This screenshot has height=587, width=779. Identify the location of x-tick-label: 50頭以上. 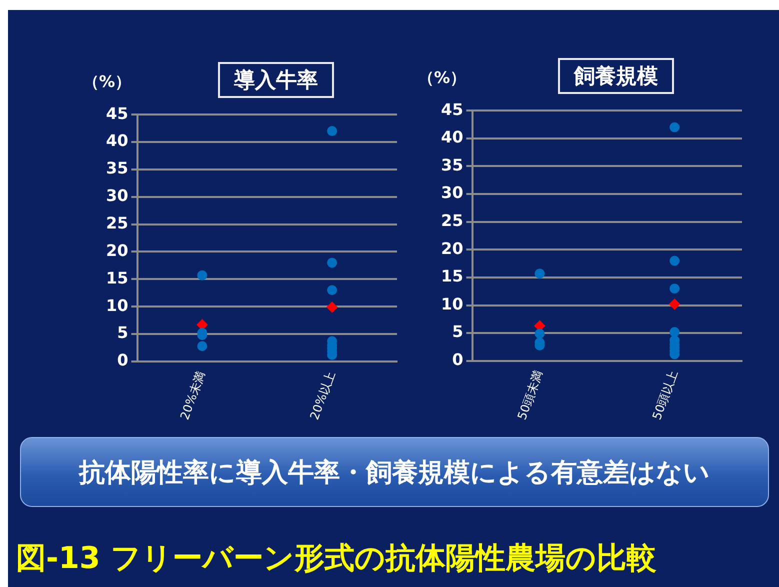
(665, 395).